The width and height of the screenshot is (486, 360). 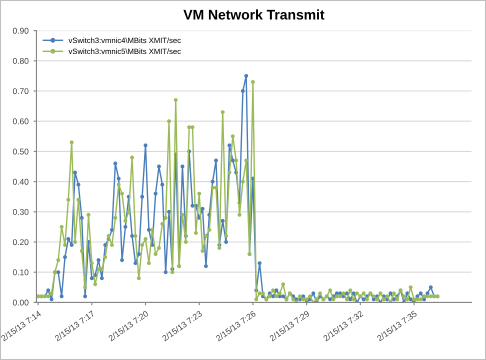 What do you see at coordinates (20, 242) in the screenshot?
I see `y-tick-label: 0.20` at bounding box center [20, 242].